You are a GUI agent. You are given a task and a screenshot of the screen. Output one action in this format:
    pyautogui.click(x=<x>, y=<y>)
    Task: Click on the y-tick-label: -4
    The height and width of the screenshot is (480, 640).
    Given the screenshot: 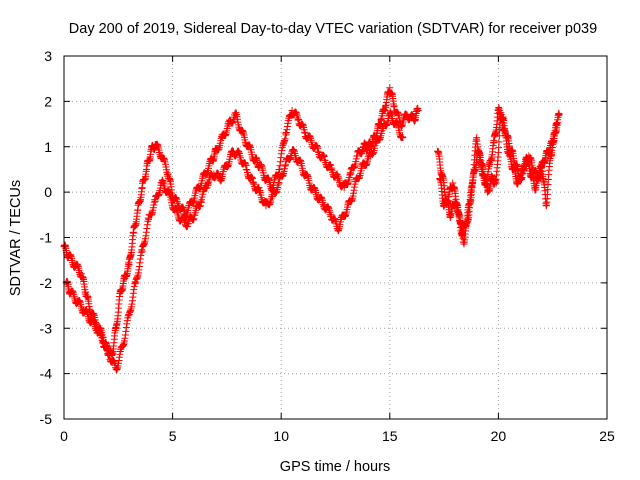 What is the action you would take?
    pyautogui.click(x=46, y=374)
    